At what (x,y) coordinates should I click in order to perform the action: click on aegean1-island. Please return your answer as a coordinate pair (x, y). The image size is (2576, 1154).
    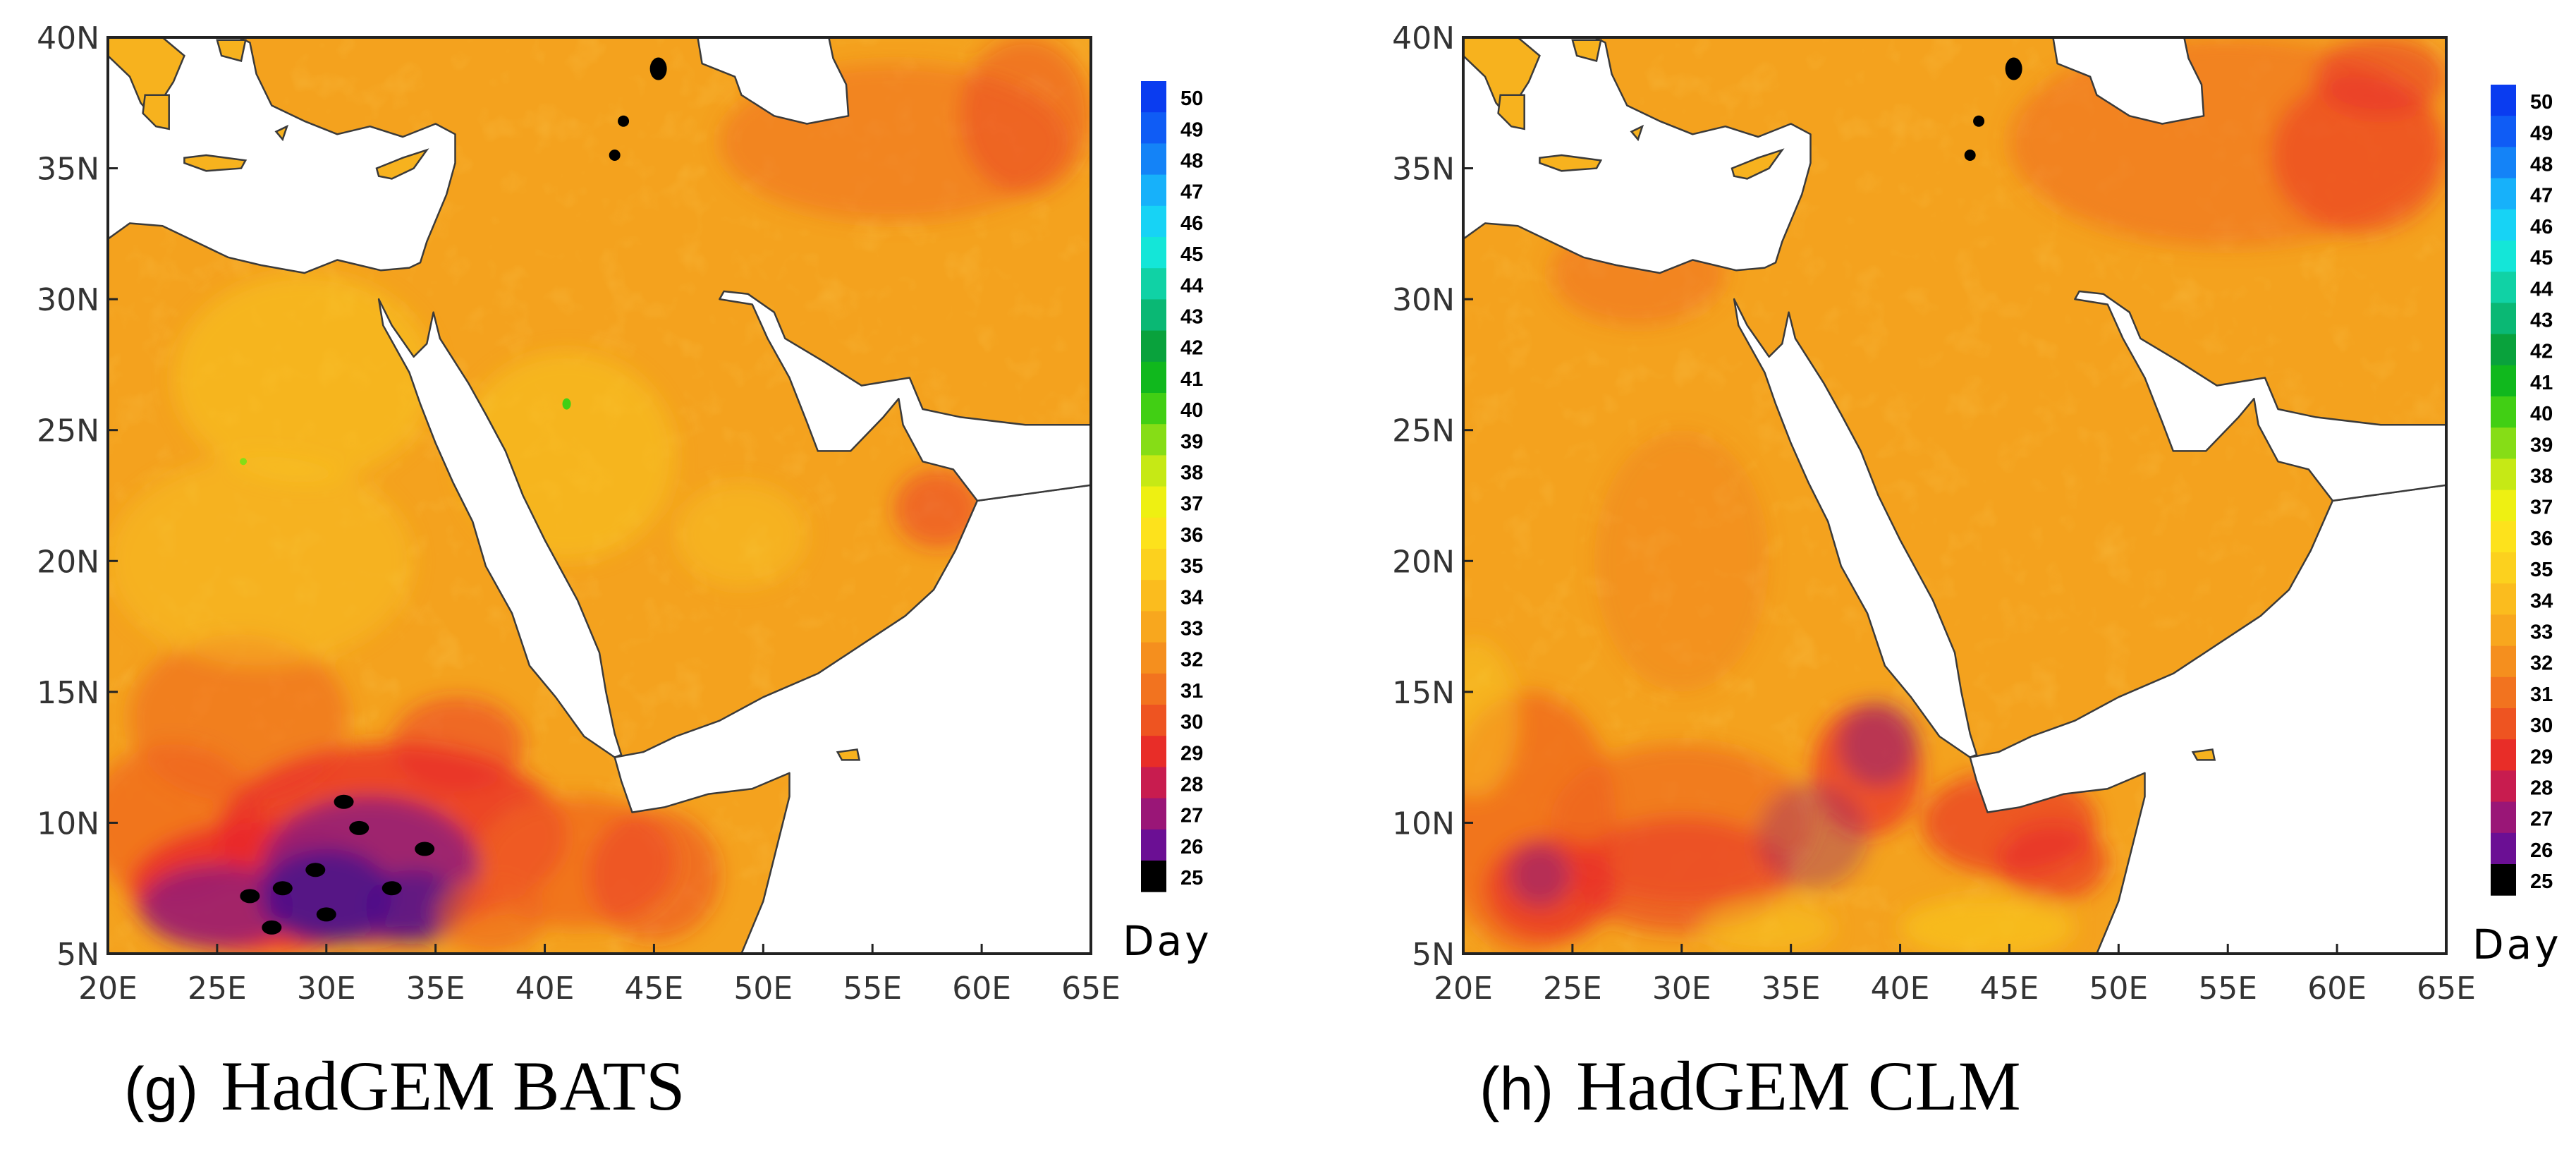
    Looking at the image, I should click on (232, 50).